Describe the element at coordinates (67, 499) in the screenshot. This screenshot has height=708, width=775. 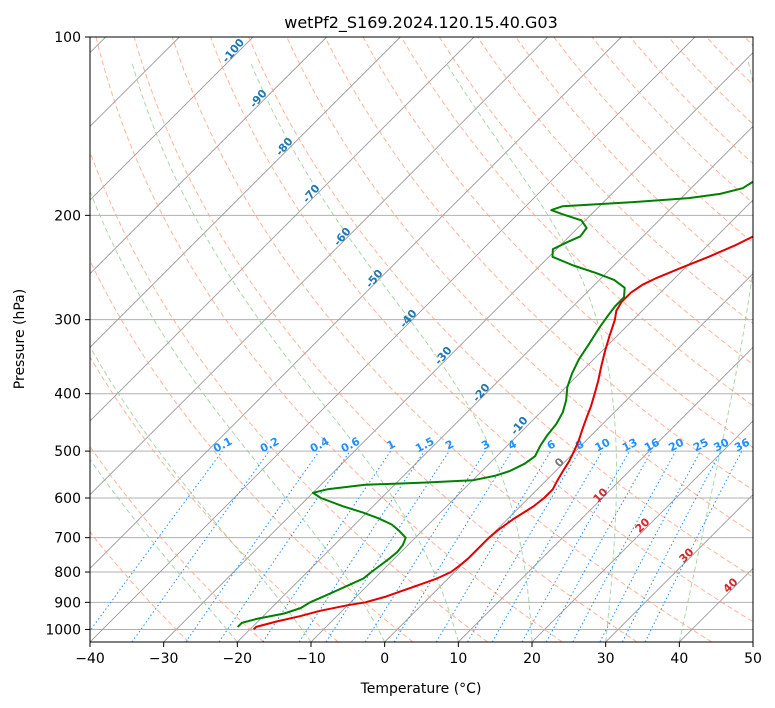
I see `y-tick-label: 600` at that location.